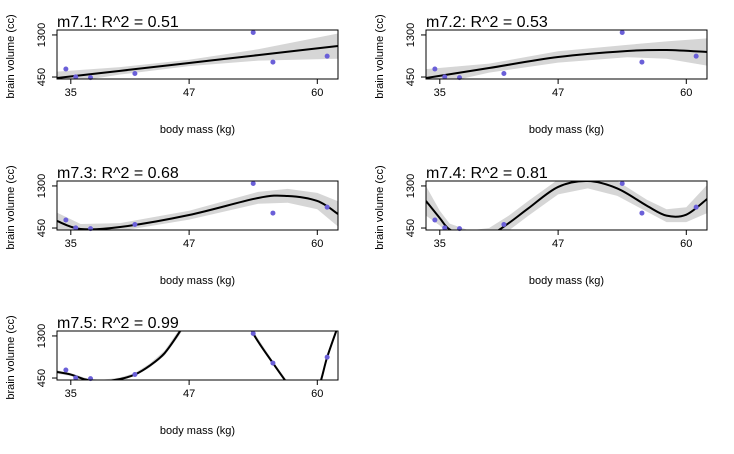  What do you see at coordinates (118, 22) in the screenshot?
I see `chart-title: m7.1: R^2 = 0.51` at bounding box center [118, 22].